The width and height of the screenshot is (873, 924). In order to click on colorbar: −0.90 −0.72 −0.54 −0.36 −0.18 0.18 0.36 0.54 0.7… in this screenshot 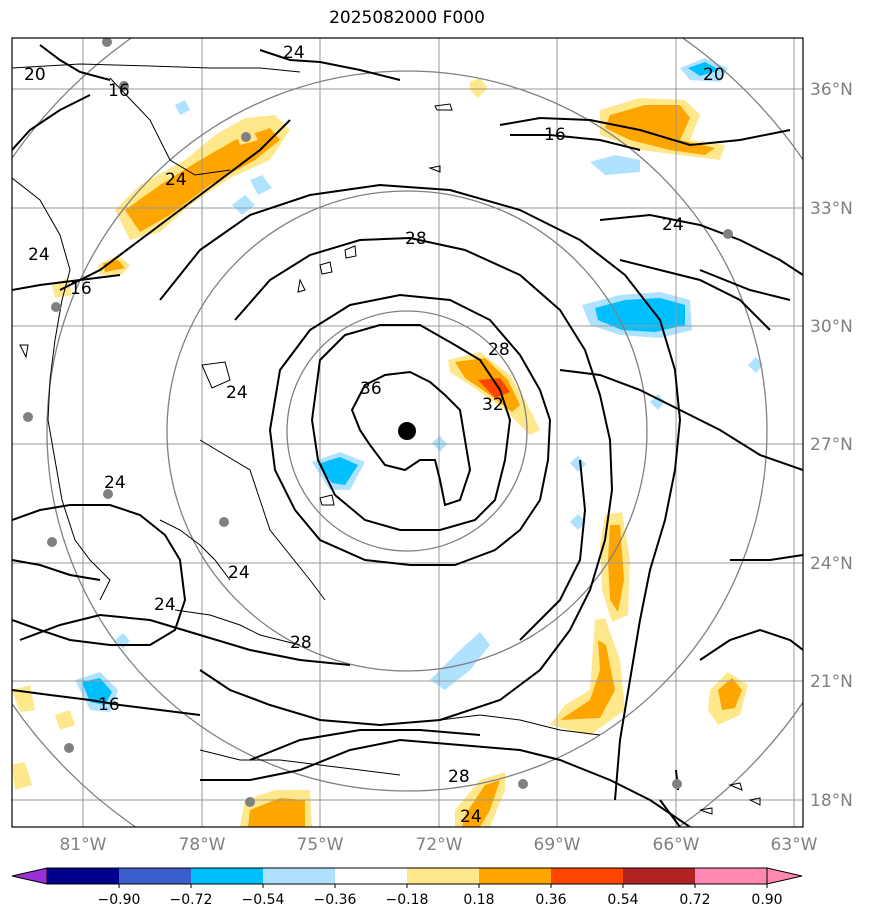, I will do `click(407, 887)`.